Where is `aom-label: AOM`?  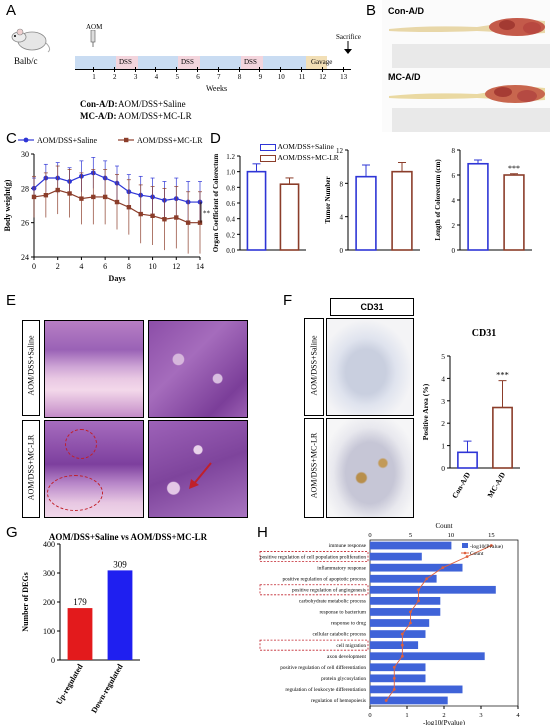
aom-label: AOM is located at coordinates (94, 27).